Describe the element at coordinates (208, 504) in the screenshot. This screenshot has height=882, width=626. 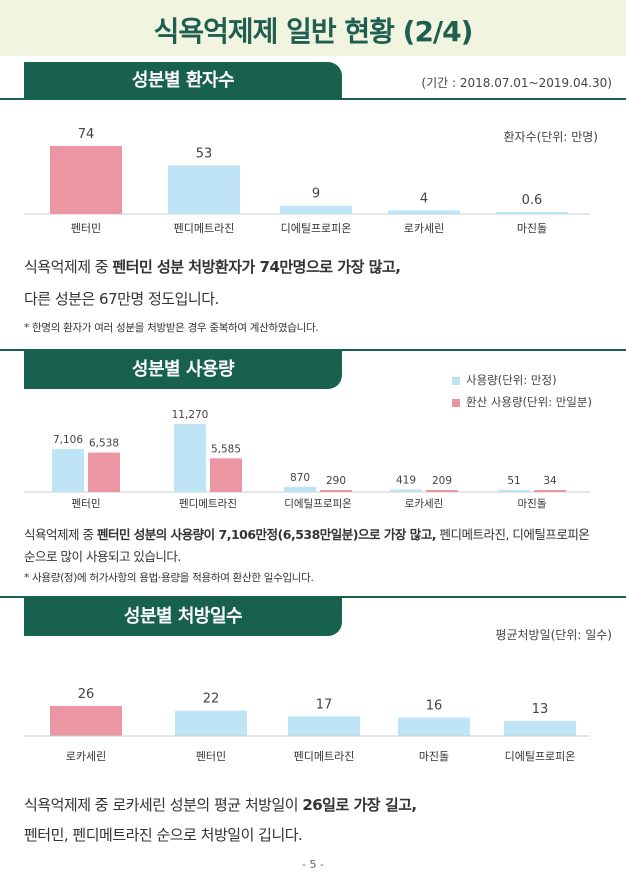
I see `chart2-category-label: 펜디메트라진` at that location.